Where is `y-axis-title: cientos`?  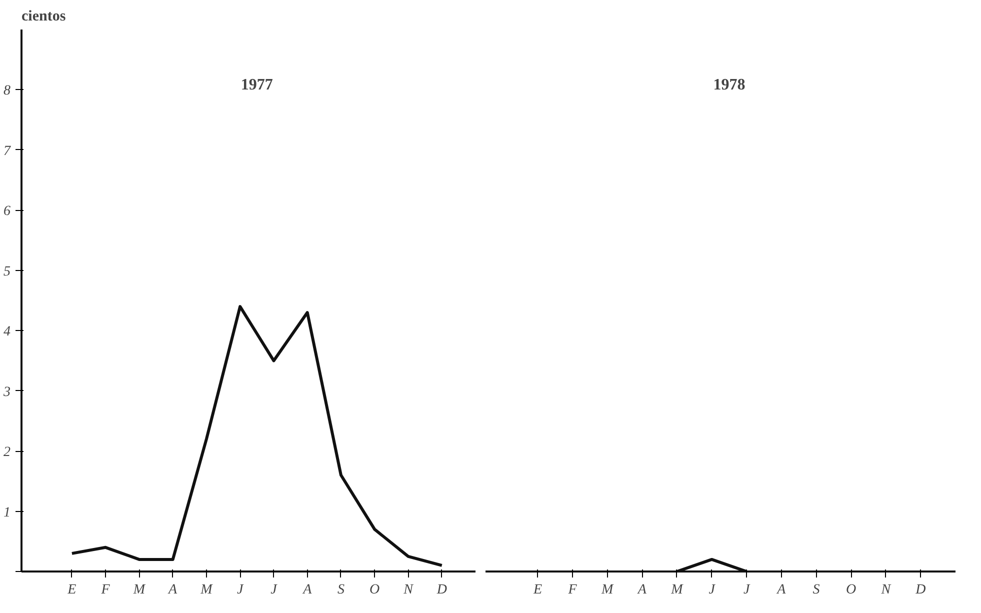 y-axis-title: cientos is located at coordinates (44, 16).